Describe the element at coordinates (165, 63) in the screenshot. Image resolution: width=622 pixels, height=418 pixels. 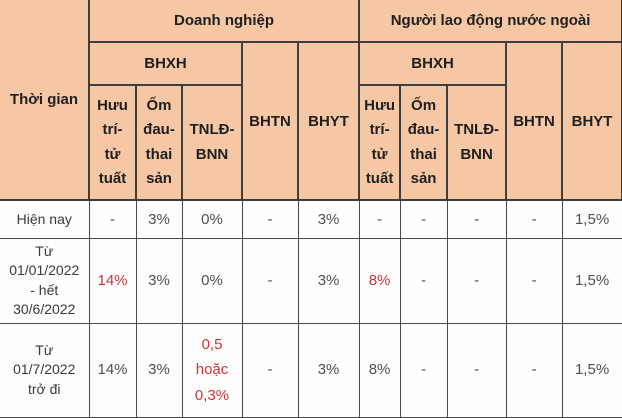
I see `bhxh-header-enterprise: BHXH` at that location.